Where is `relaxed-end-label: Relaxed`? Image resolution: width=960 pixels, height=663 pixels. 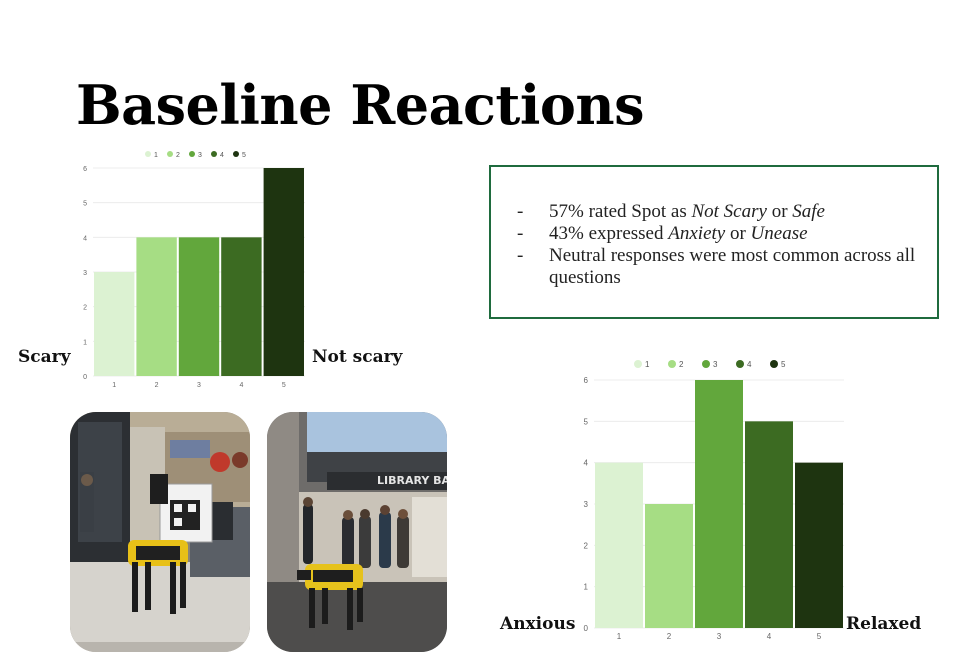 relaxed-end-label: Relaxed is located at coordinates (884, 624).